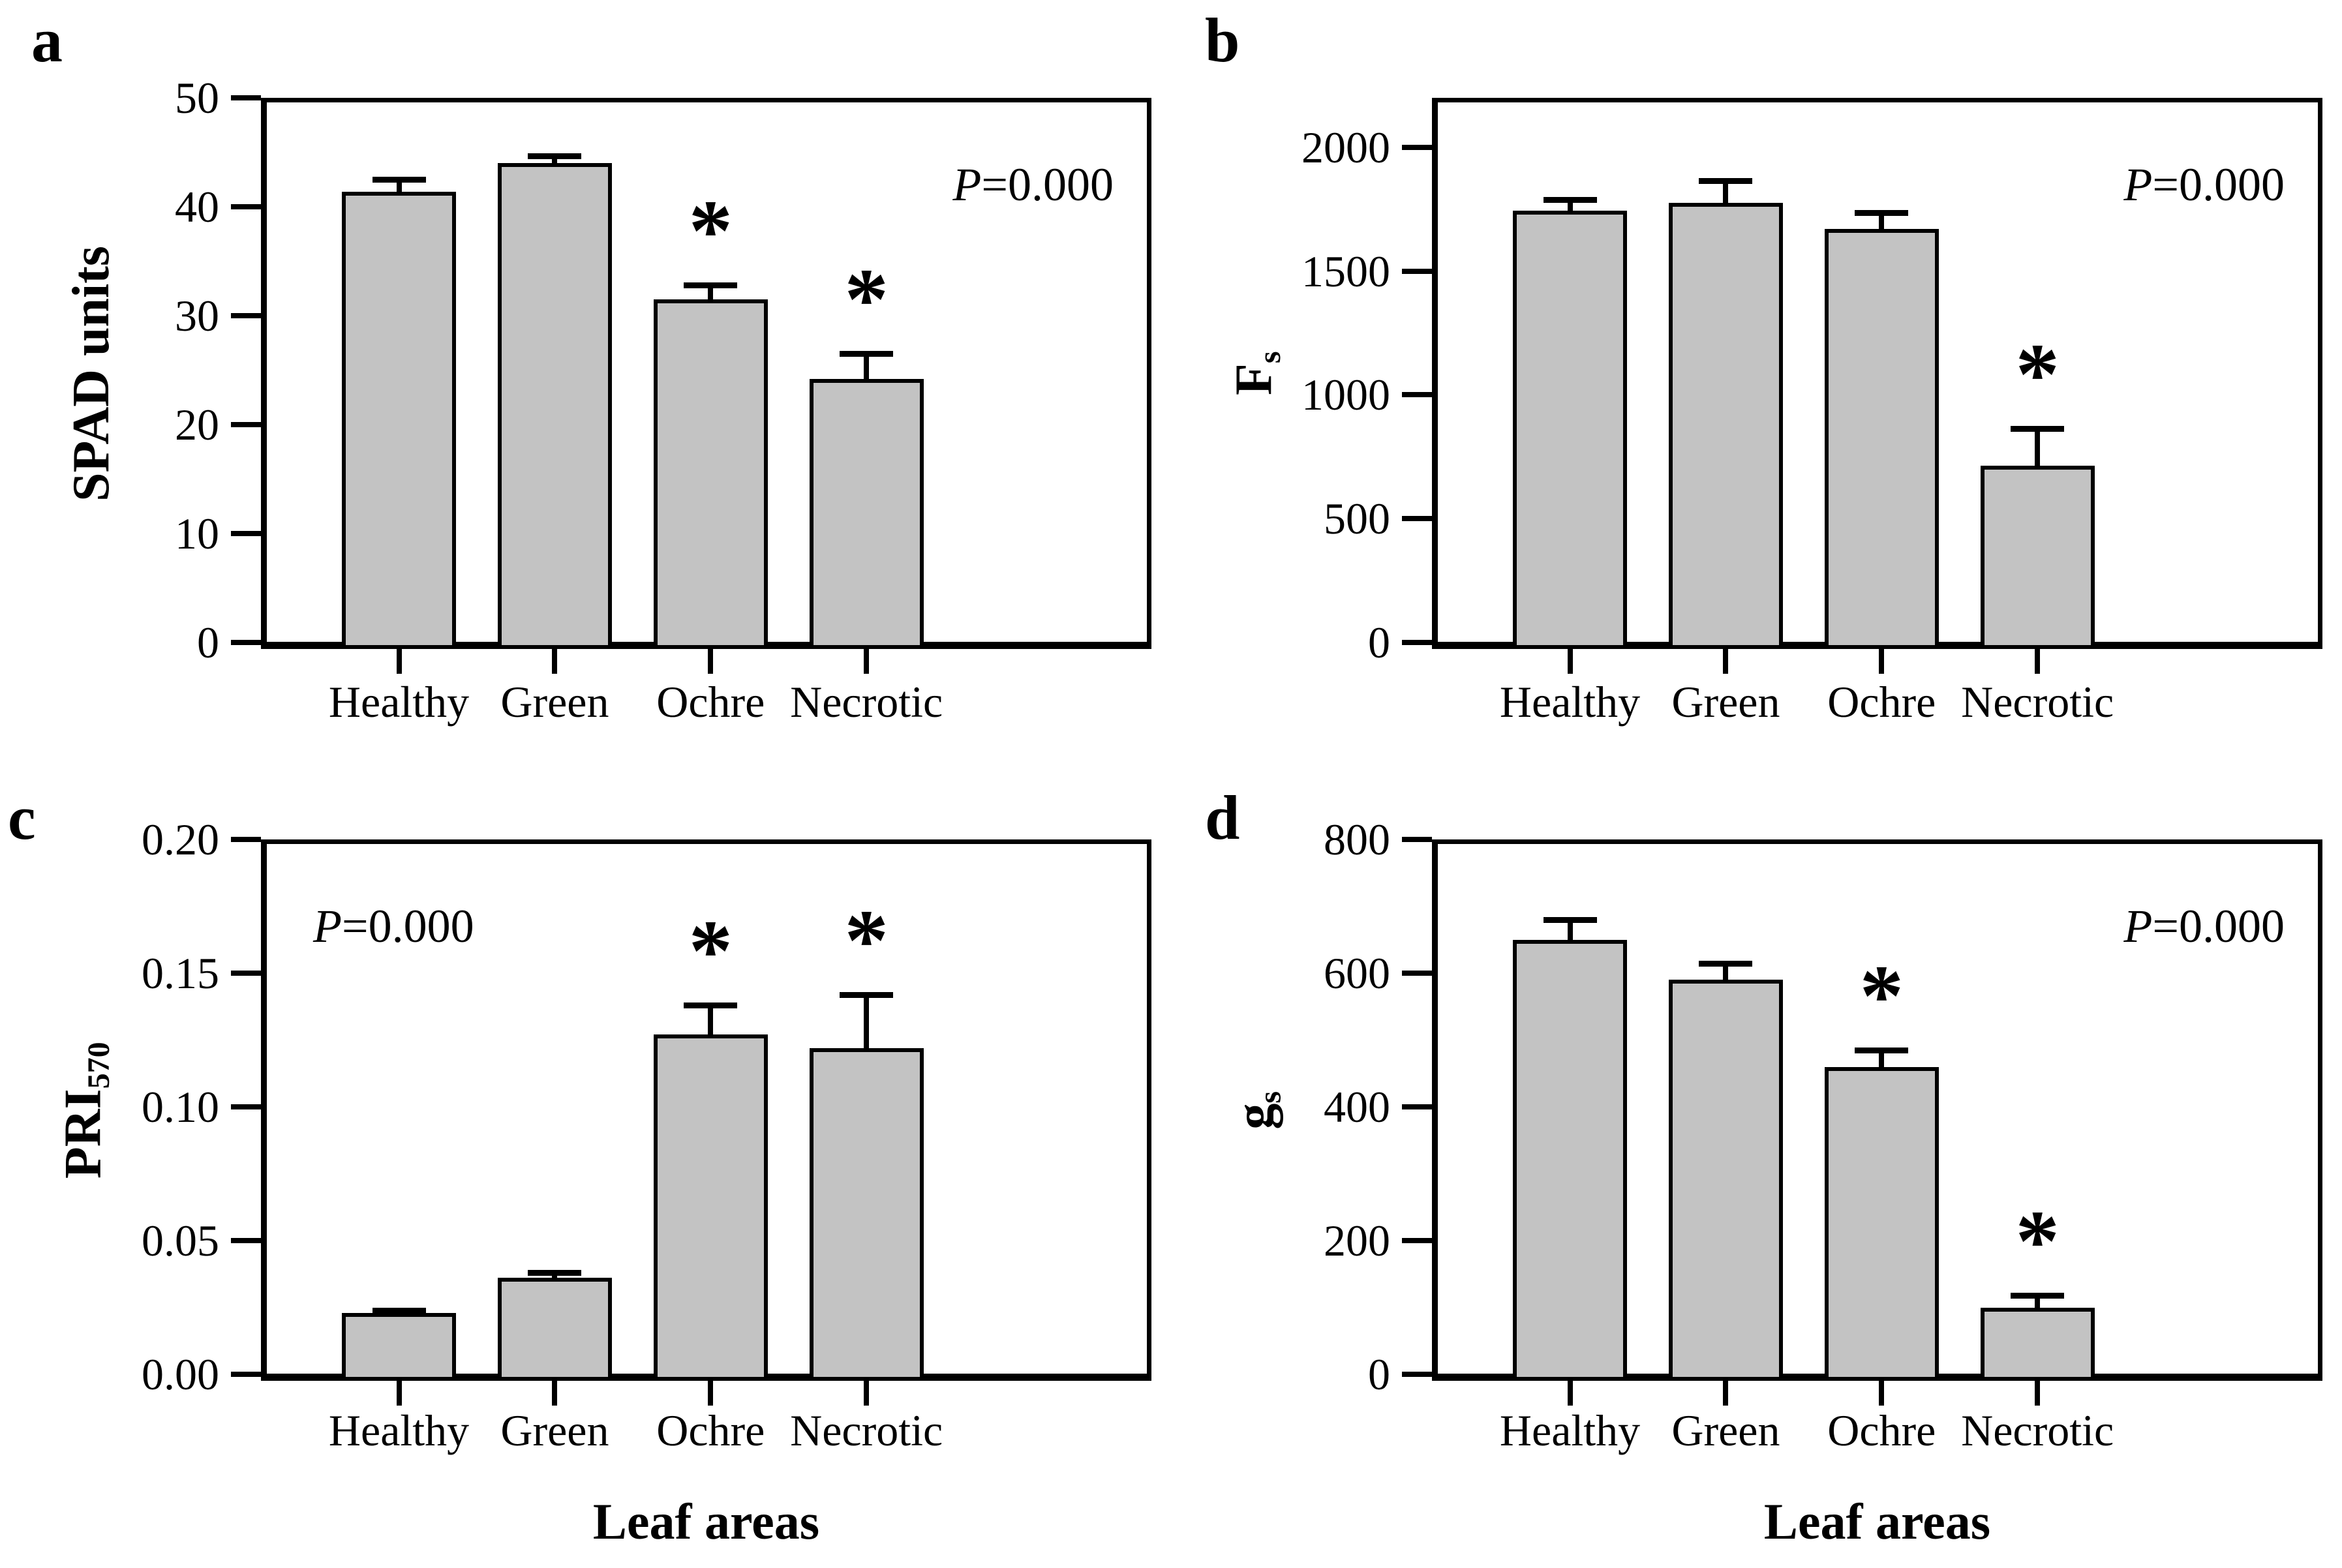 This screenshot has width=2342, height=1568. I want to click on y-axis-title-subscript: s, so click(1271, 357).